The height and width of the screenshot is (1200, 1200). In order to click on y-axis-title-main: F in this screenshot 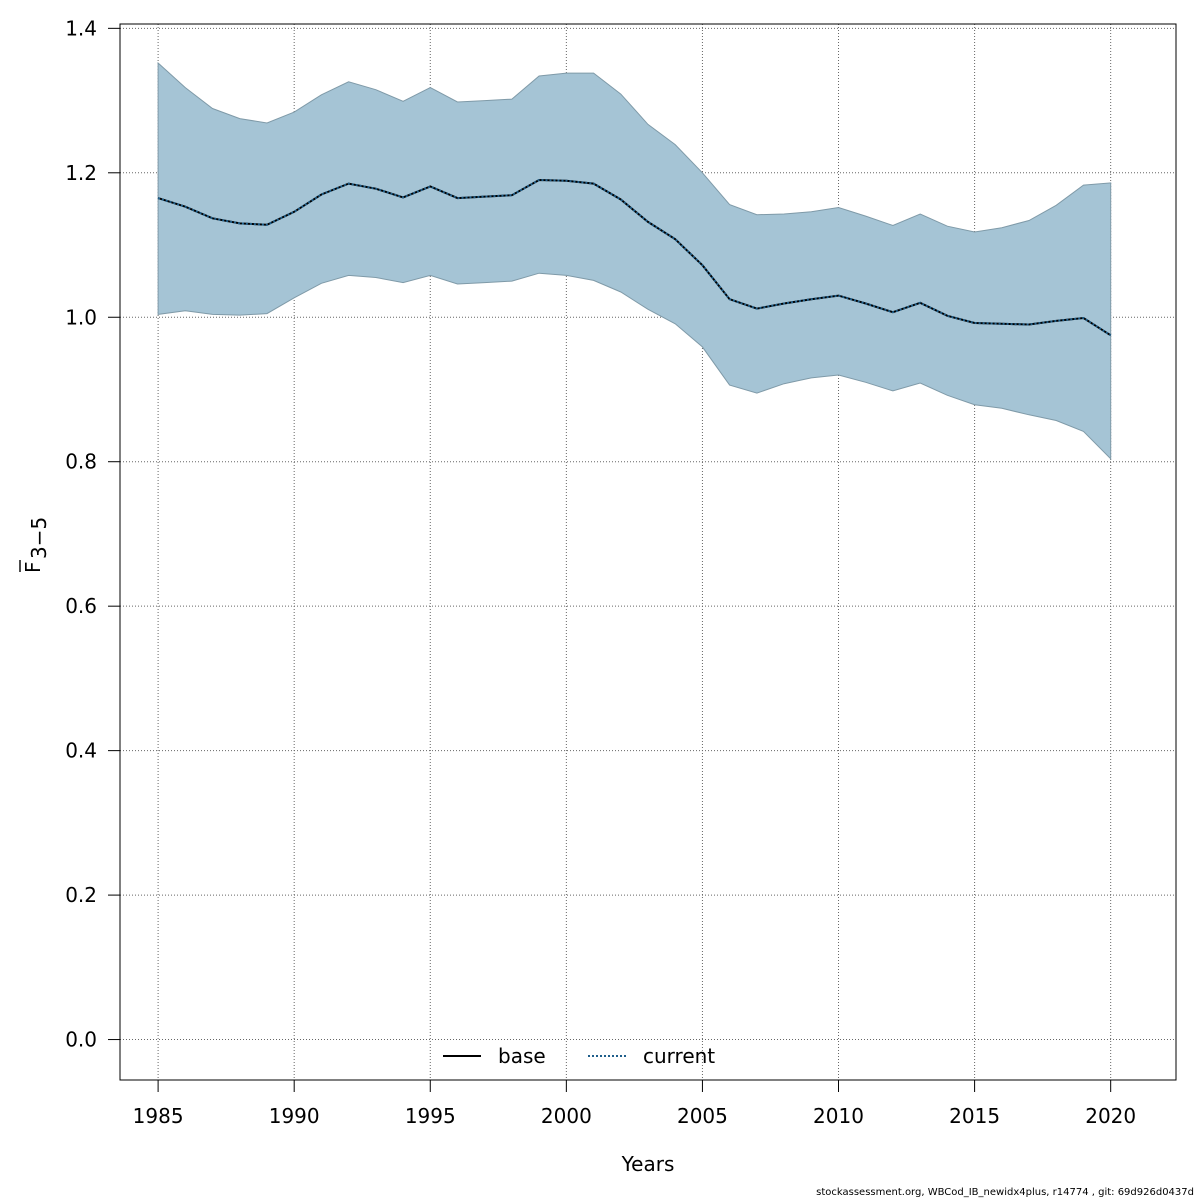, I will do `click(33, 567)`.